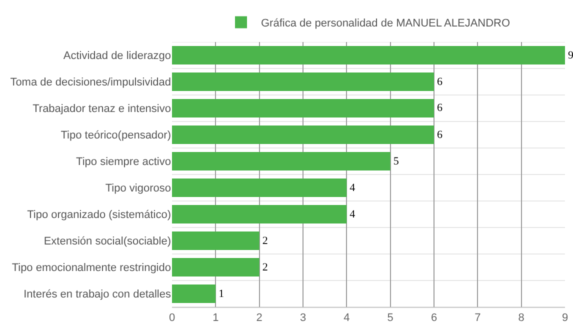 This screenshot has width=573, height=333. What do you see at coordinates (172, 318) in the screenshot?
I see `x-tick-label: 0` at bounding box center [172, 318].